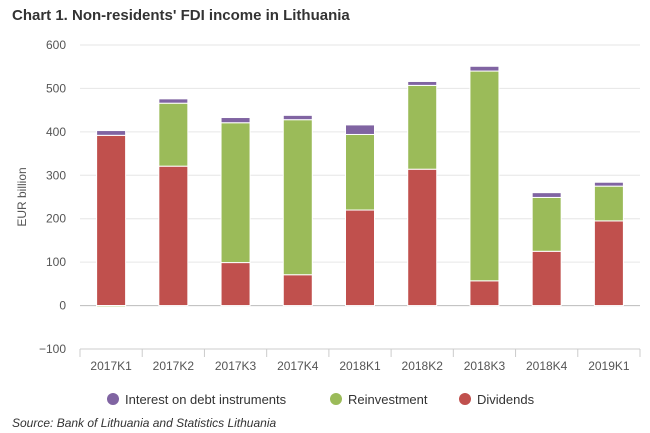 The image size is (650, 433). I want to click on x-tick-label: 2018K1, so click(360, 366).